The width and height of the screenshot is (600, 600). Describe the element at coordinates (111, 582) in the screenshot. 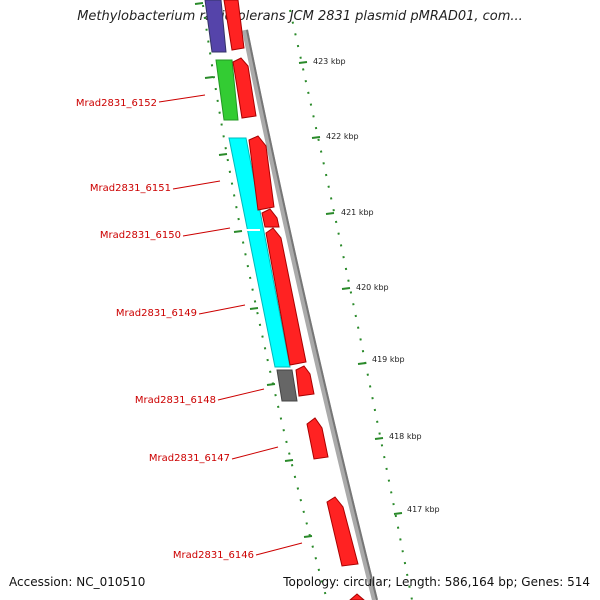

I see `accession-value: NC_010510` at that location.